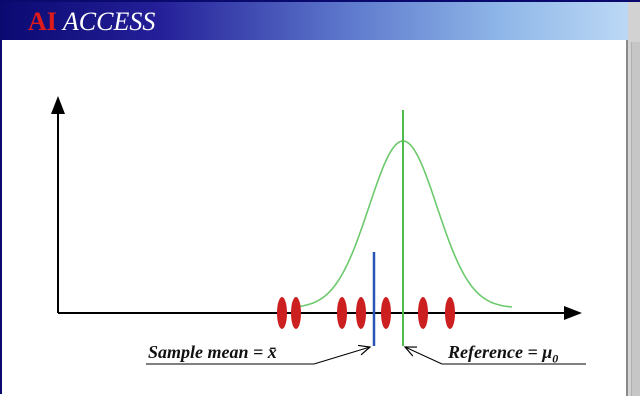 The height and width of the screenshot is (396, 640). I want to click on brand-ai-text: AI, so click(42, 21).